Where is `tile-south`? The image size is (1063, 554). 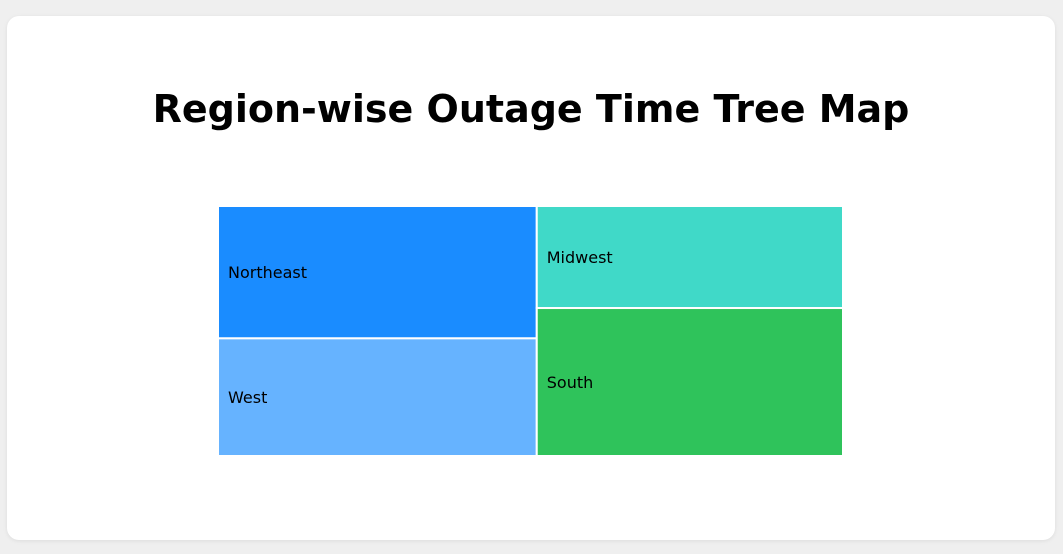
tile-south is located at coordinates (689, 382).